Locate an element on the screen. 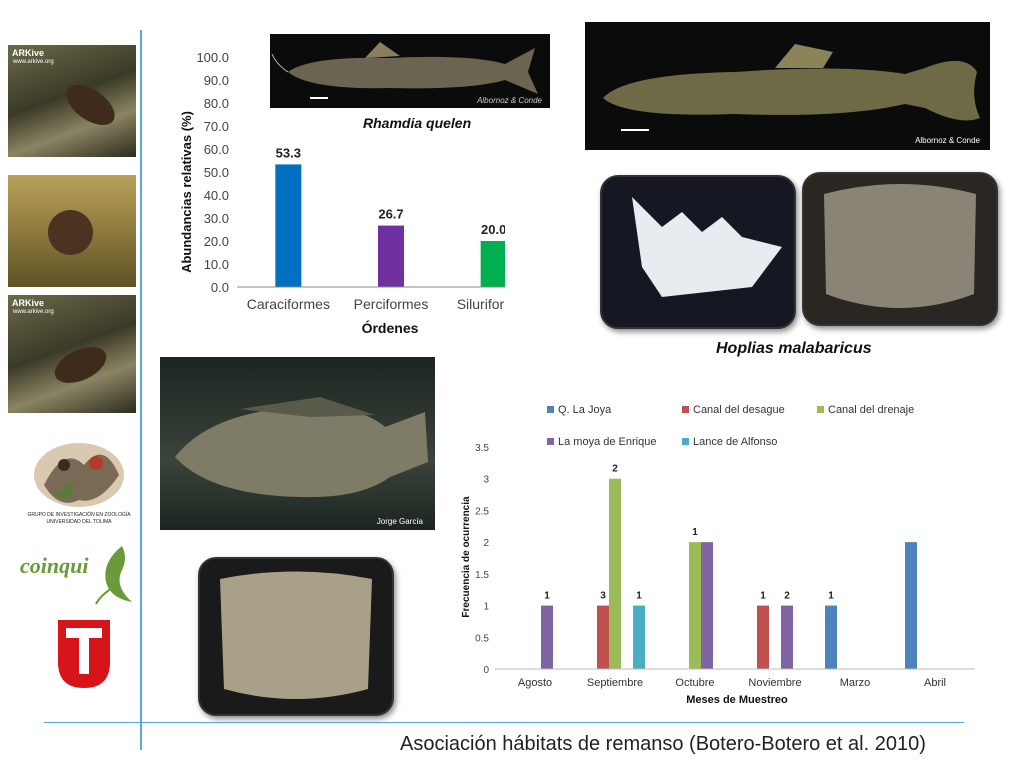  data-label: 20.0 is located at coordinates (493, 229).